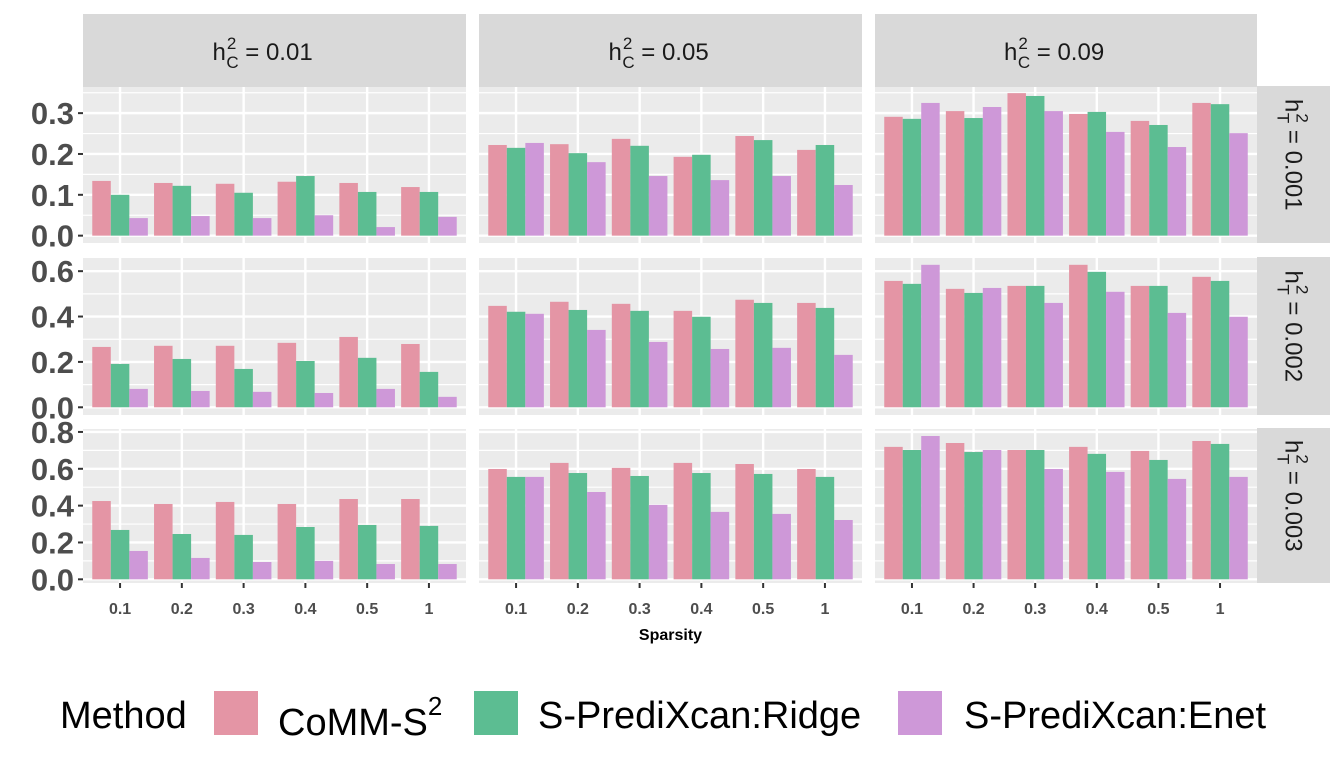 This screenshot has height=768, width=1344. Describe the element at coordinates (52, 195) in the screenshot. I see `y-tick-label: 0.1` at that location.